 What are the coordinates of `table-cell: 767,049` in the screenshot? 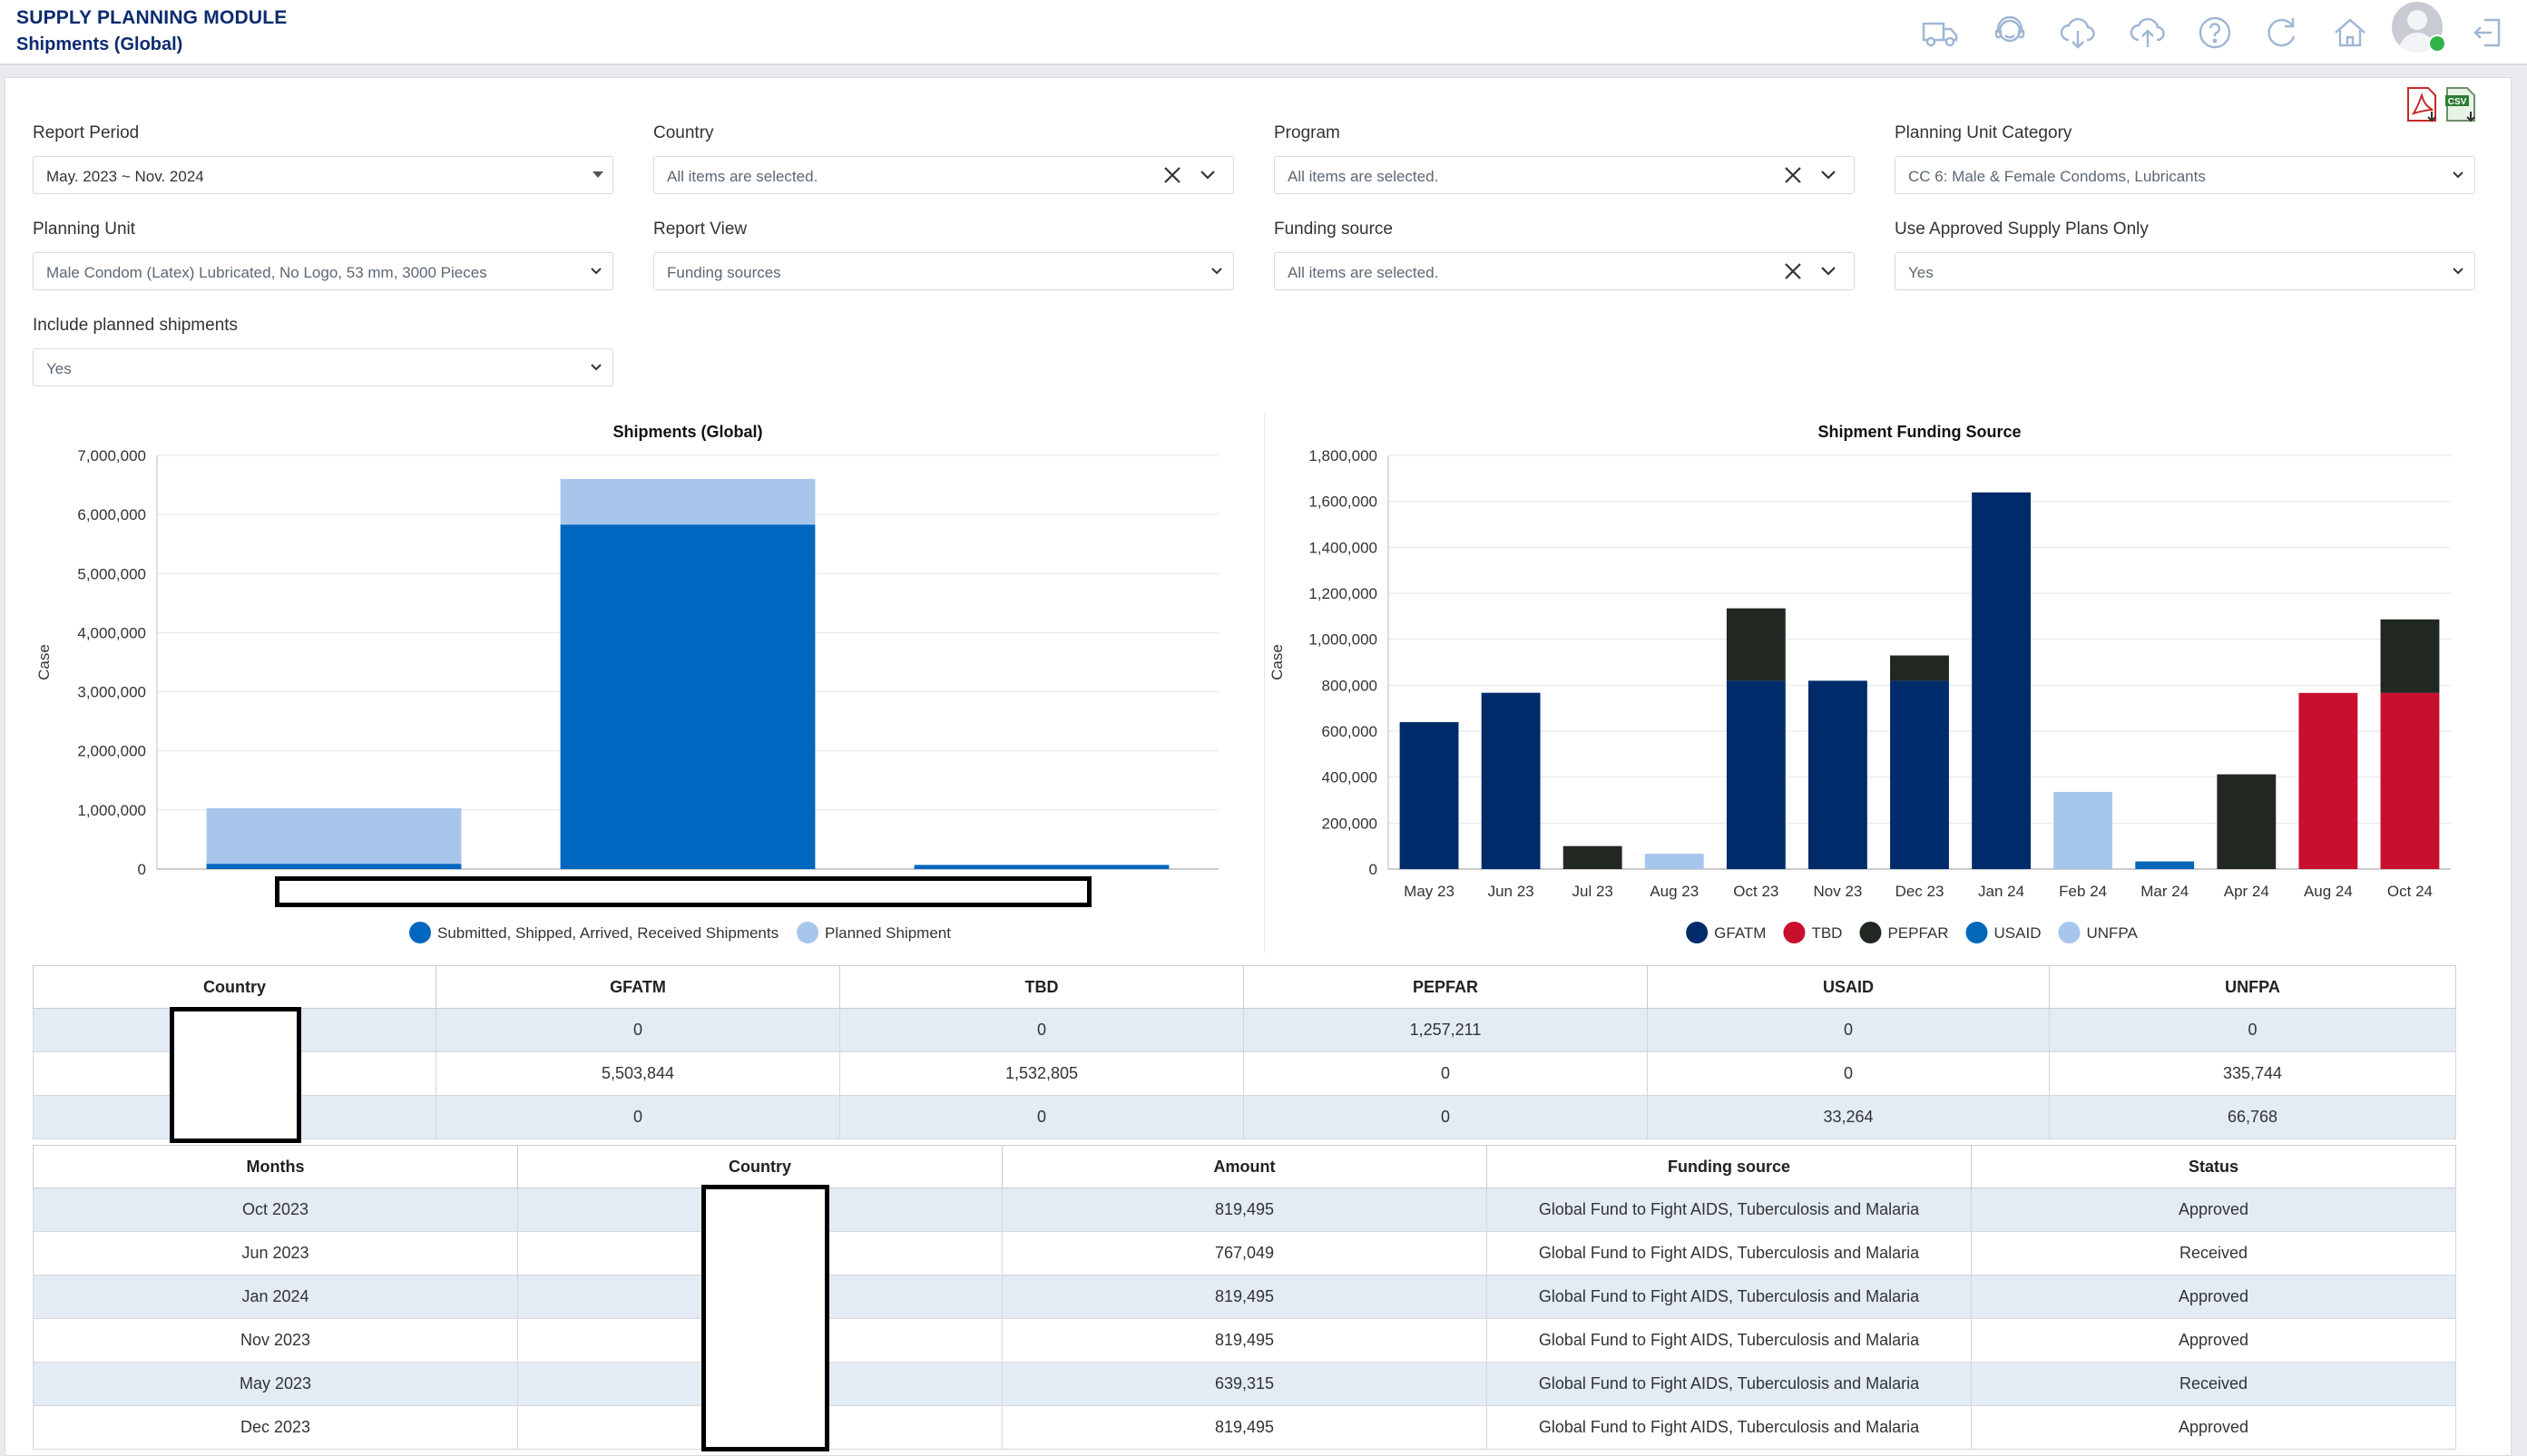 It's located at (1244, 1253).